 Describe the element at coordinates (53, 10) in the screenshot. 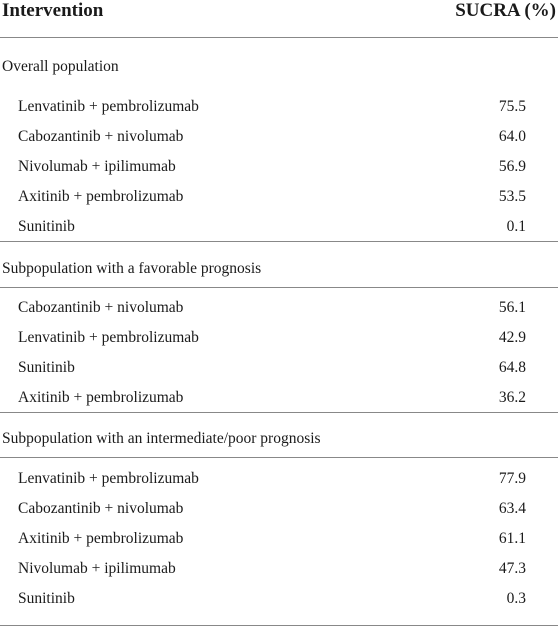

I see `header-intervention: Intervention` at that location.